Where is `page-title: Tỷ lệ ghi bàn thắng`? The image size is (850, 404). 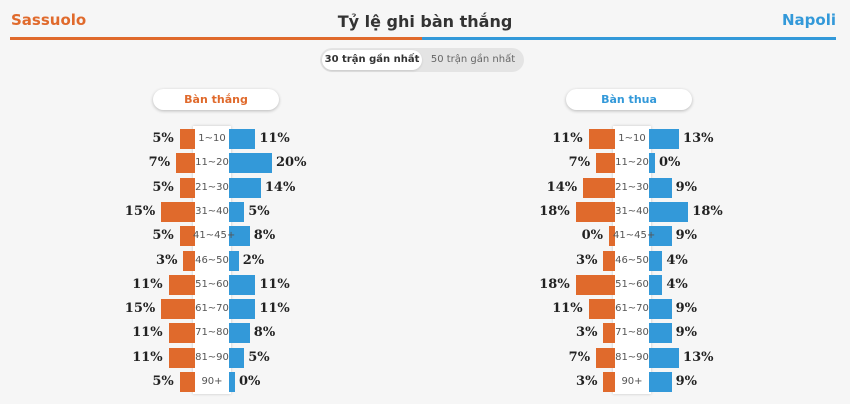 page-title: Tỷ lệ ghi bàn thắng is located at coordinates (425, 21).